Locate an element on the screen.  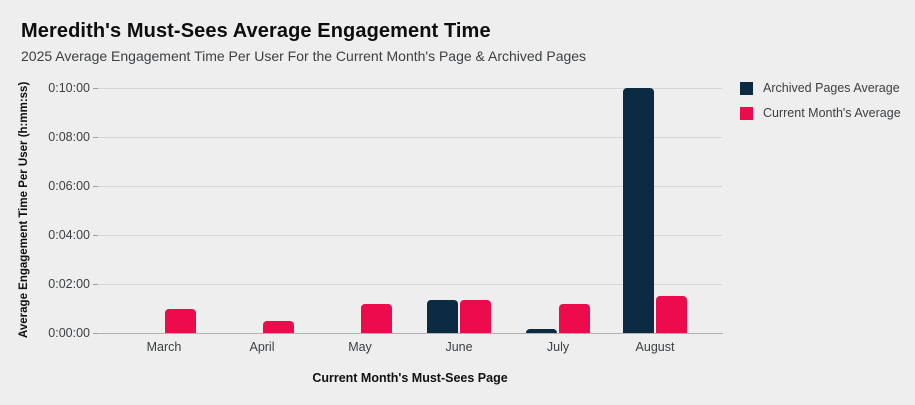
x-axis-label-may: May is located at coordinates (360, 347).